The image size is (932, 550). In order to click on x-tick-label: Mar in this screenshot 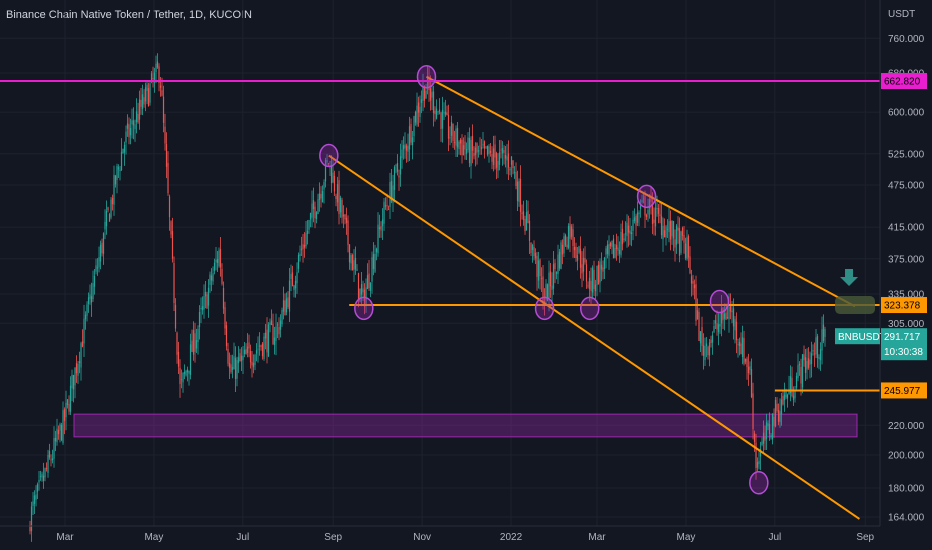, I will do `click(597, 537)`.